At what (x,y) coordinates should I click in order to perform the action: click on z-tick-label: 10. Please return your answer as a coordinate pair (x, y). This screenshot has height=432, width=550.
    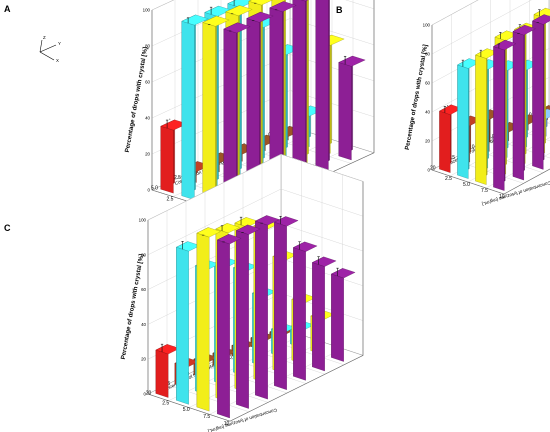
    Looking at the image, I should click on (502, 197).